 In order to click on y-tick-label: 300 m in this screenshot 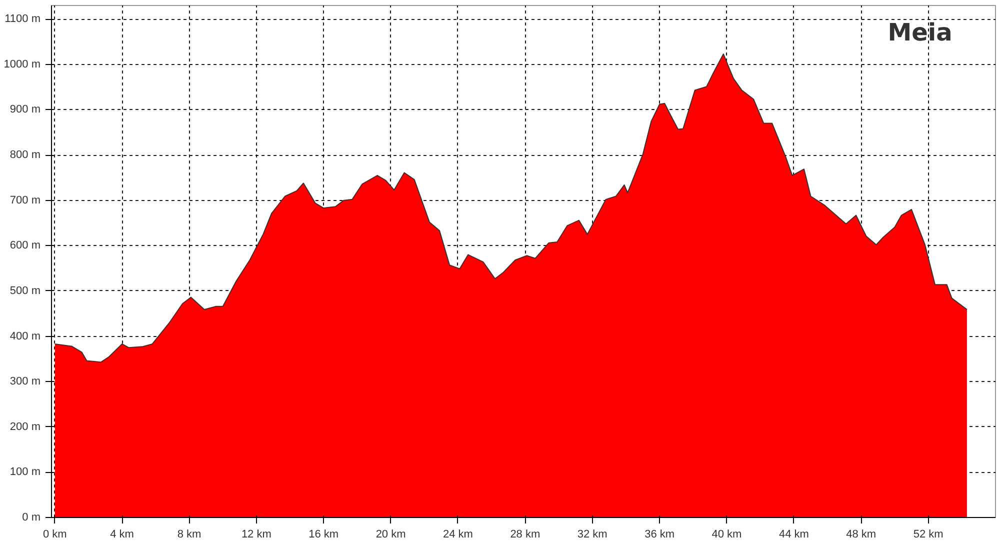, I will do `click(25, 382)`.